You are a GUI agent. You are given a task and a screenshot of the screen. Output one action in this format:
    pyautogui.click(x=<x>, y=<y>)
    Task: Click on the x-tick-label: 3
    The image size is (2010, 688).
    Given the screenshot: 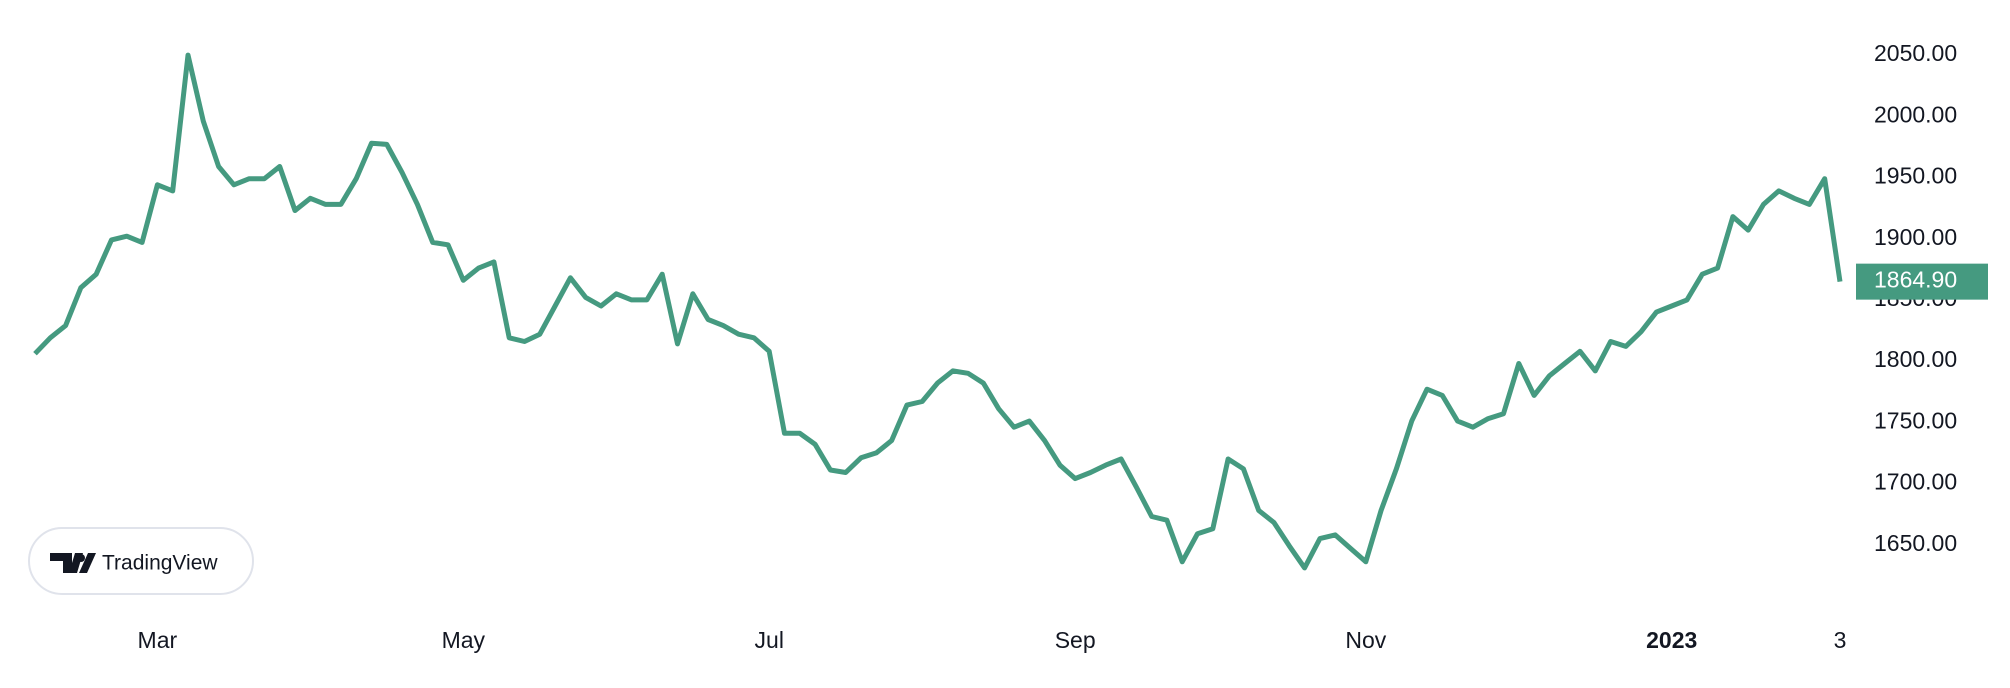 What is the action you would take?
    pyautogui.click(x=1840, y=640)
    